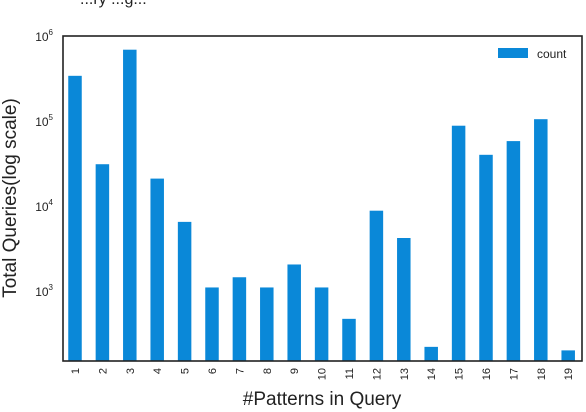 The height and width of the screenshot is (412, 586). I want to click on x-tick-label: 5, so click(186, 371).